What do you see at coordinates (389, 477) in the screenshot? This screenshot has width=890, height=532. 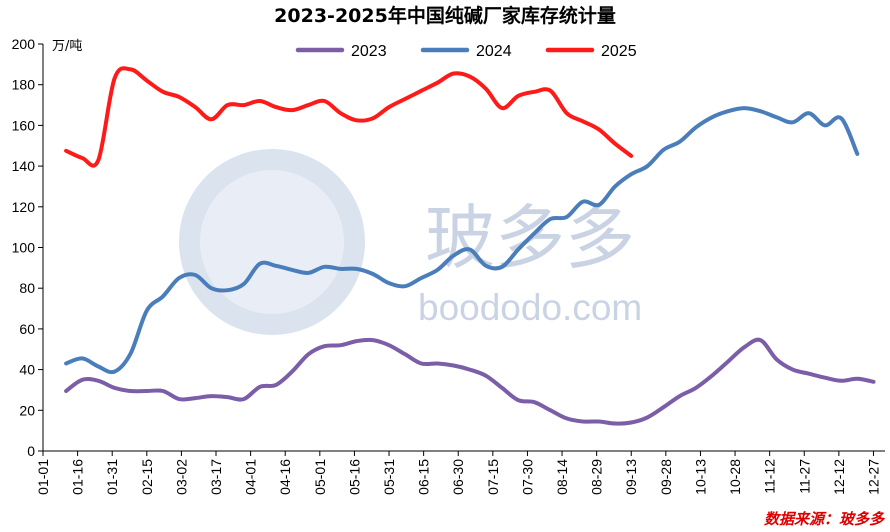 I see `x-tick-label: 05-31` at bounding box center [389, 477].